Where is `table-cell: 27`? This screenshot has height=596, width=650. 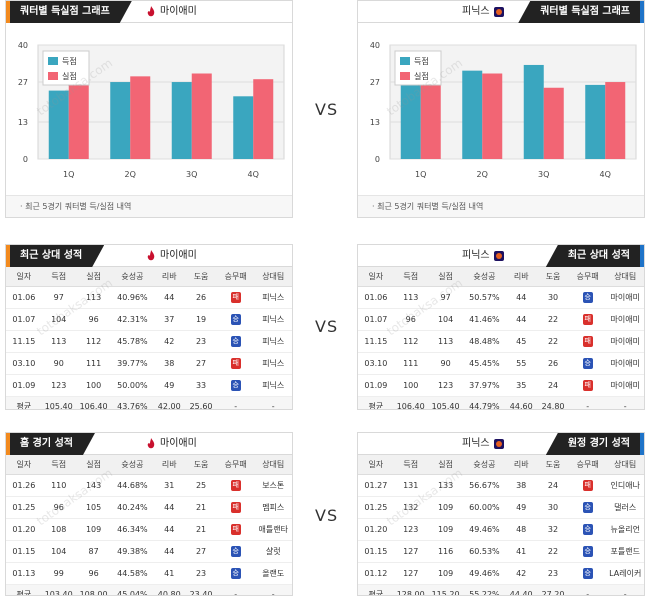
table-cell: 27 is located at coordinates (201, 551).